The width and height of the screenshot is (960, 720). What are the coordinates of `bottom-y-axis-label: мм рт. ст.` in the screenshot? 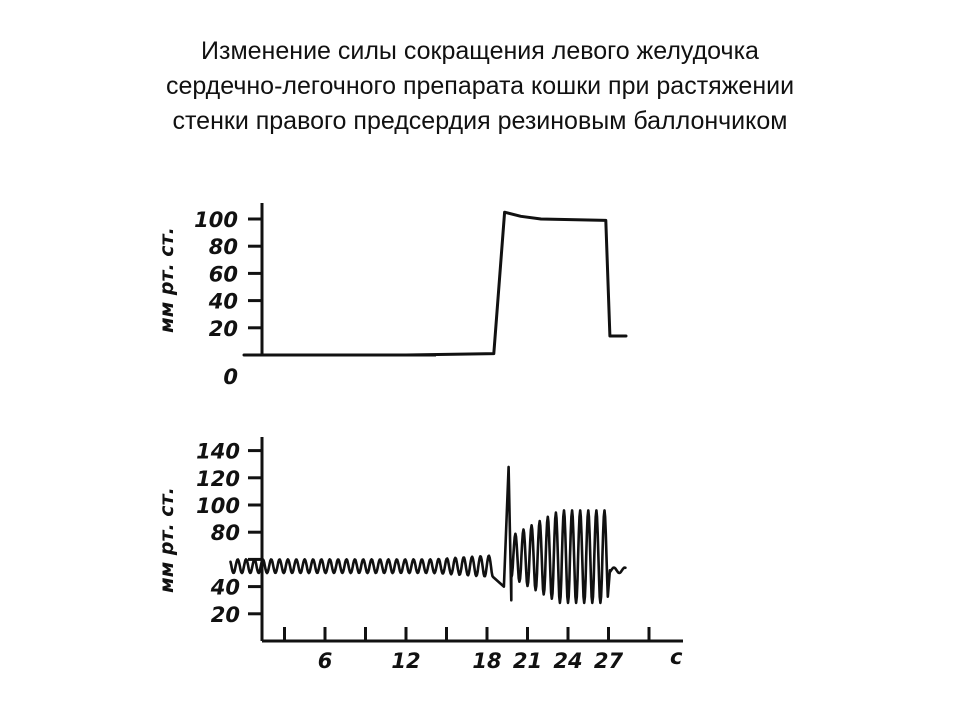 It's located at (167, 540).